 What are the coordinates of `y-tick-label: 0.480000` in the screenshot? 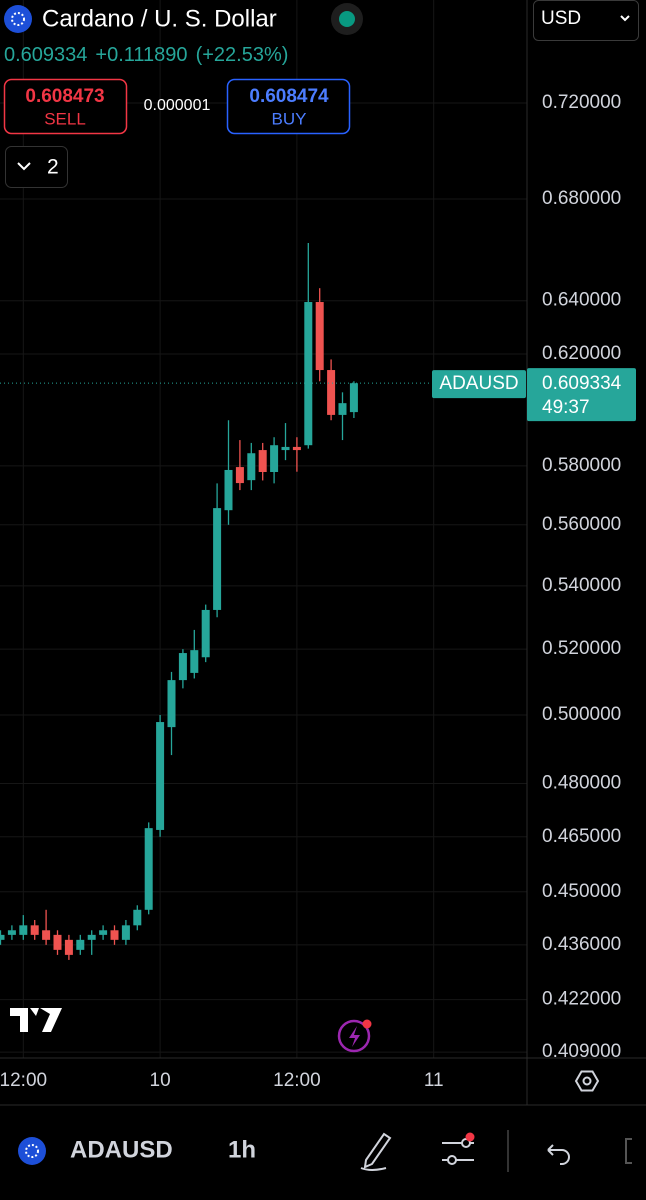 It's located at (581, 783).